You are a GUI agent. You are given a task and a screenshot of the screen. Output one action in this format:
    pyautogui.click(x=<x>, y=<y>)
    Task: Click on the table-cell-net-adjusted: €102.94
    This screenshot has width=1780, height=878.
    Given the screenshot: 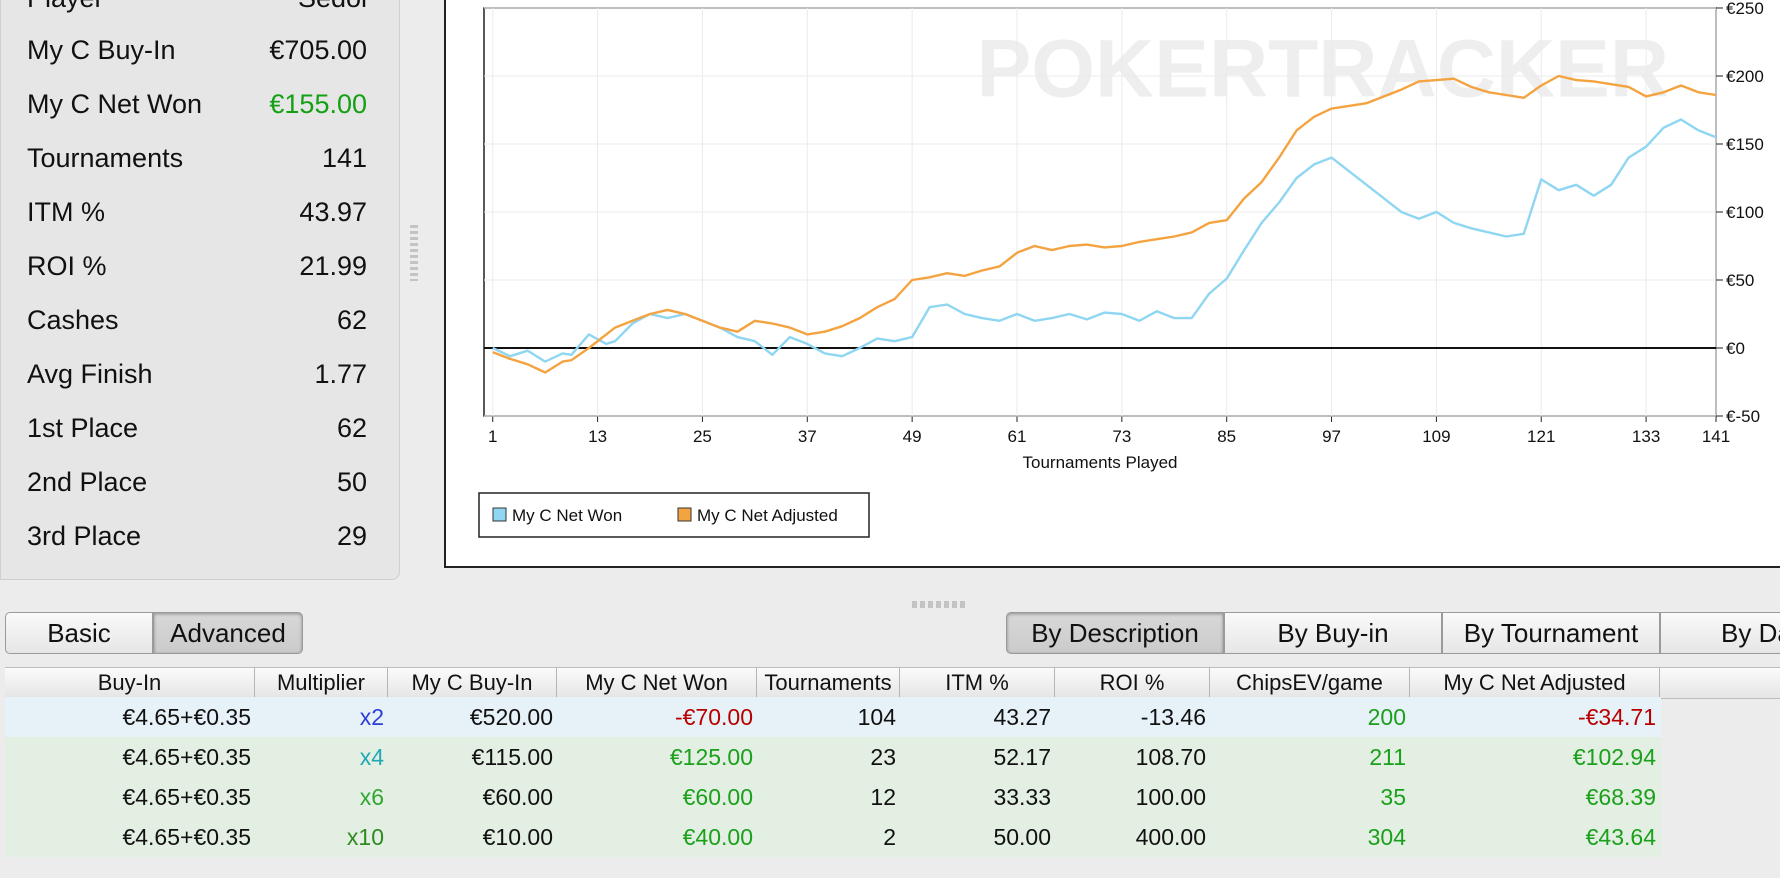 What is the action you would take?
    pyautogui.click(x=1614, y=757)
    